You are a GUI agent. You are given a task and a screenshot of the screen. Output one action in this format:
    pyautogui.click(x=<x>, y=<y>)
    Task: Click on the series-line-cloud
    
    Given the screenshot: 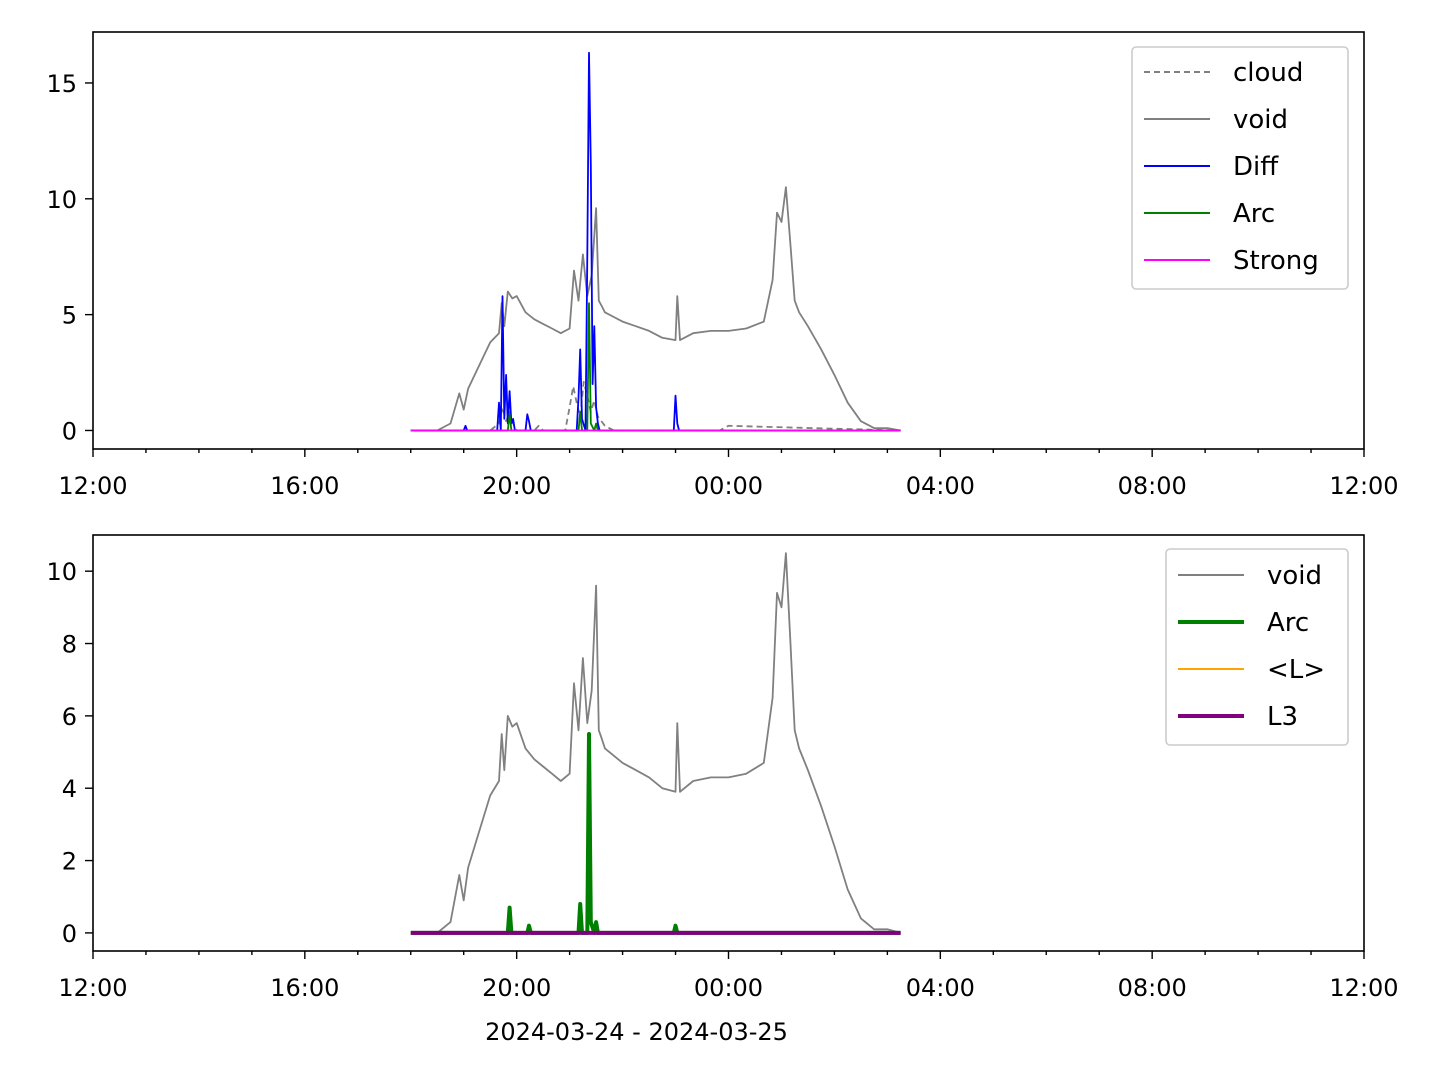 What is the action you would take?
    pyautogui.click(x=655, y=406)
    